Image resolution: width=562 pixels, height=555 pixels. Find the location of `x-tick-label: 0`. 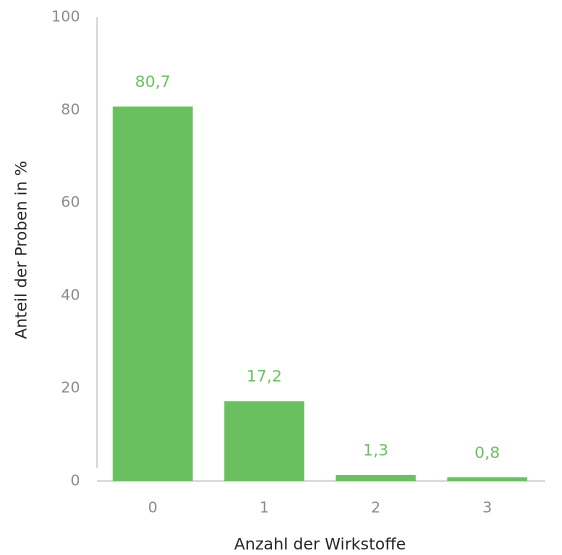

x-tick-label: 0 is located at coordinates (153, 508).